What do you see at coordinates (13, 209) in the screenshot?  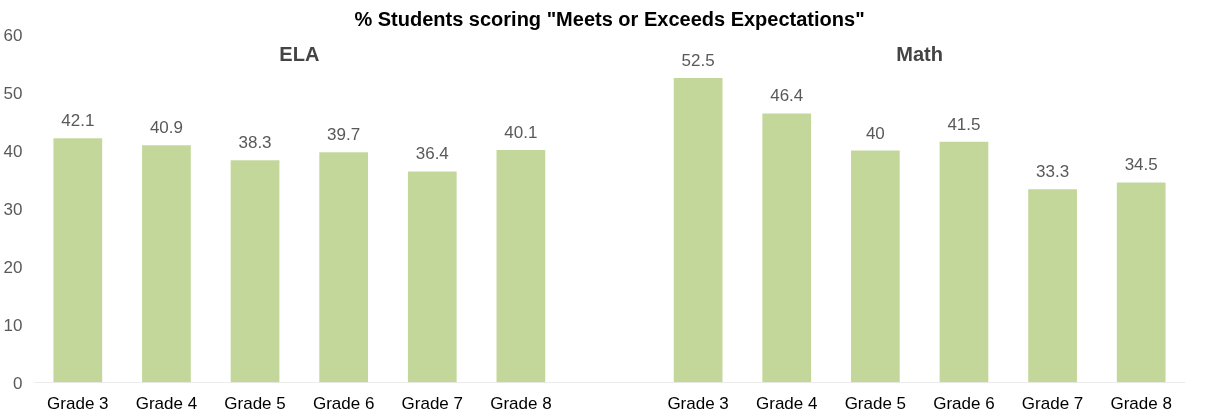 I see `y-tick-label: 30` at bounding box center [13, 209].